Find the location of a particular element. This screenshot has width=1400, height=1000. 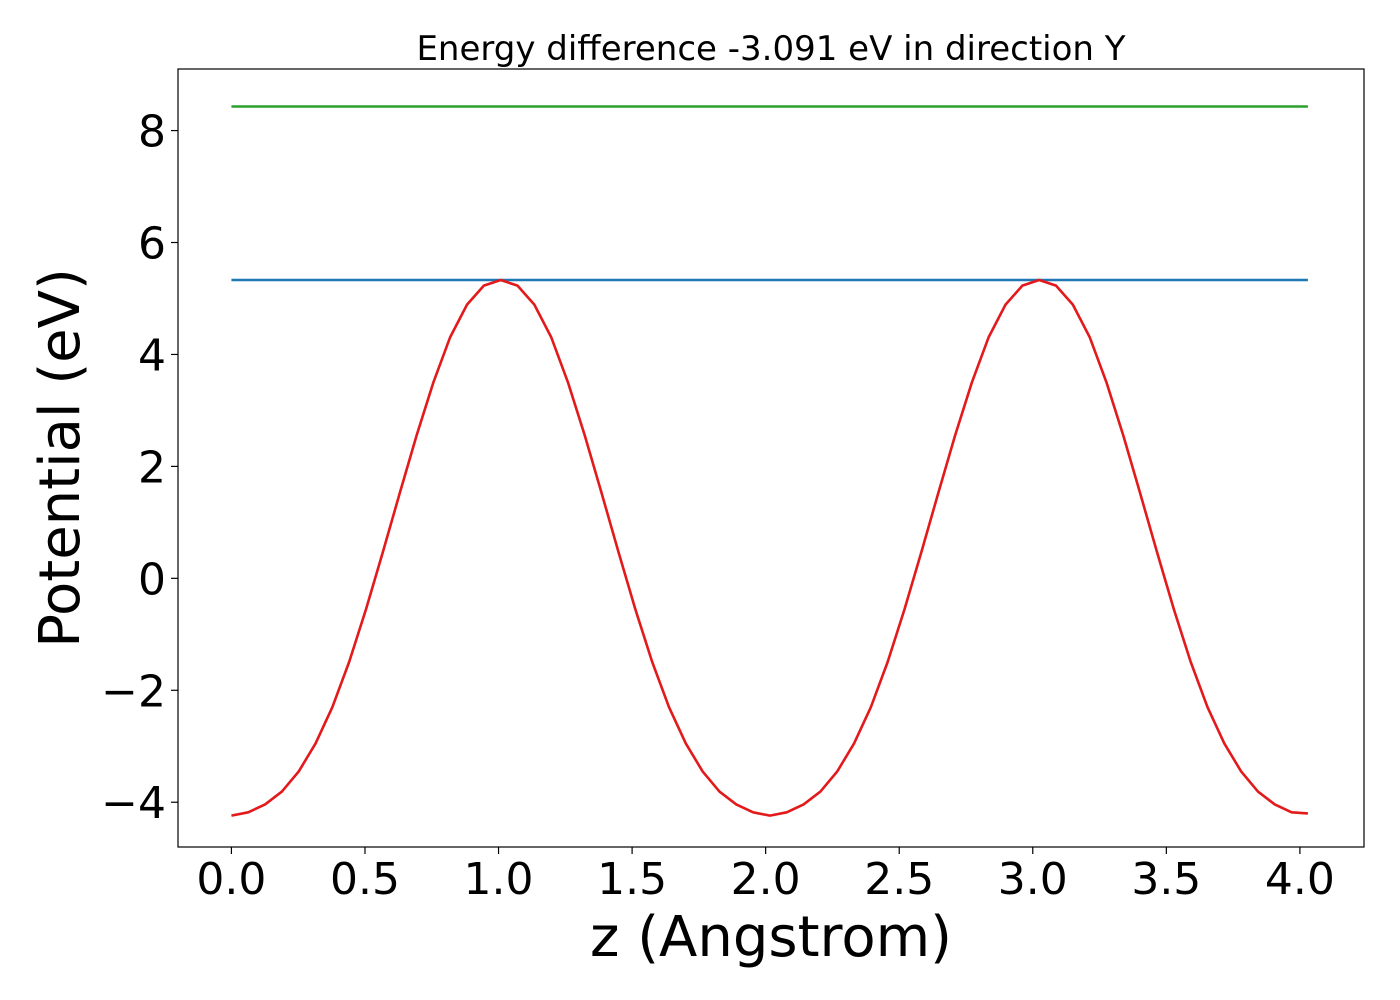

x-tick-label: 1.0 is located at coordinates (499, 879).